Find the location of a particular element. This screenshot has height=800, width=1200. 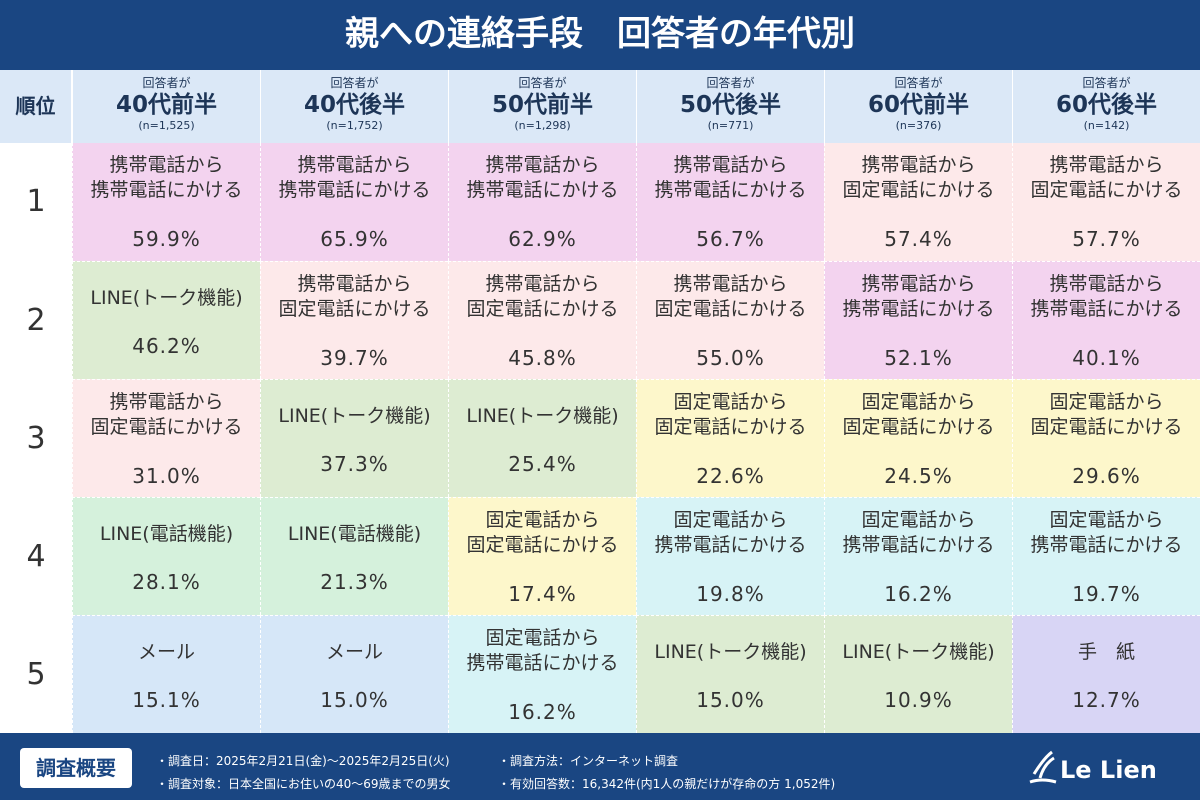

cell-label-line: LINE(トーク機能) is located at coordinates (730, 652).